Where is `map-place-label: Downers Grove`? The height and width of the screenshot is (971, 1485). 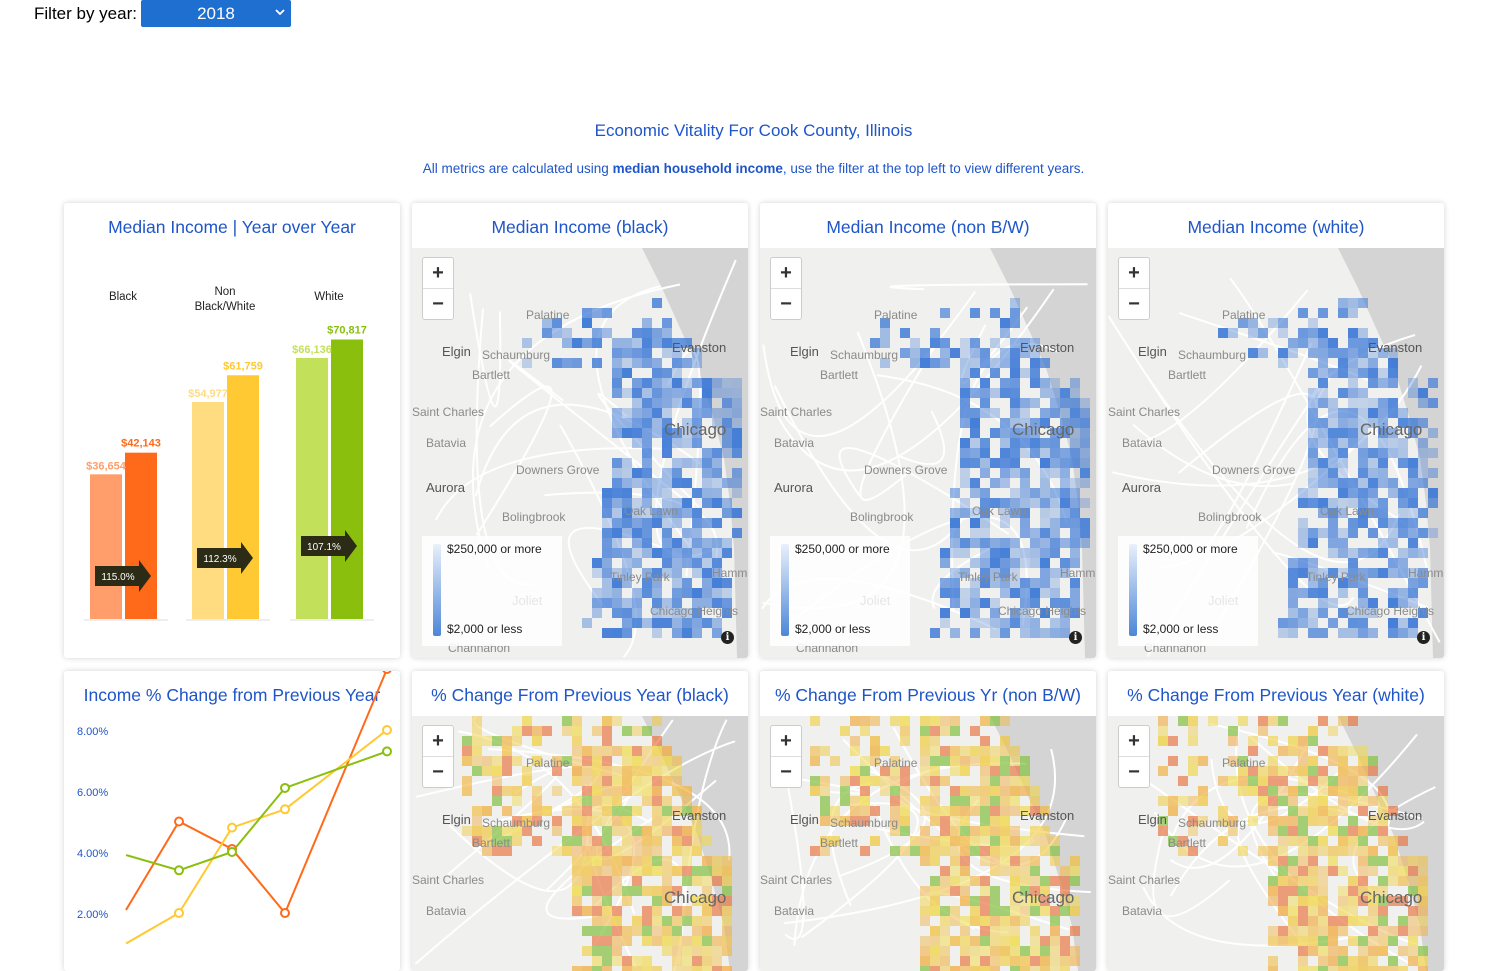
map-place-label: Downers Grove is located at coordinates (558, 470).